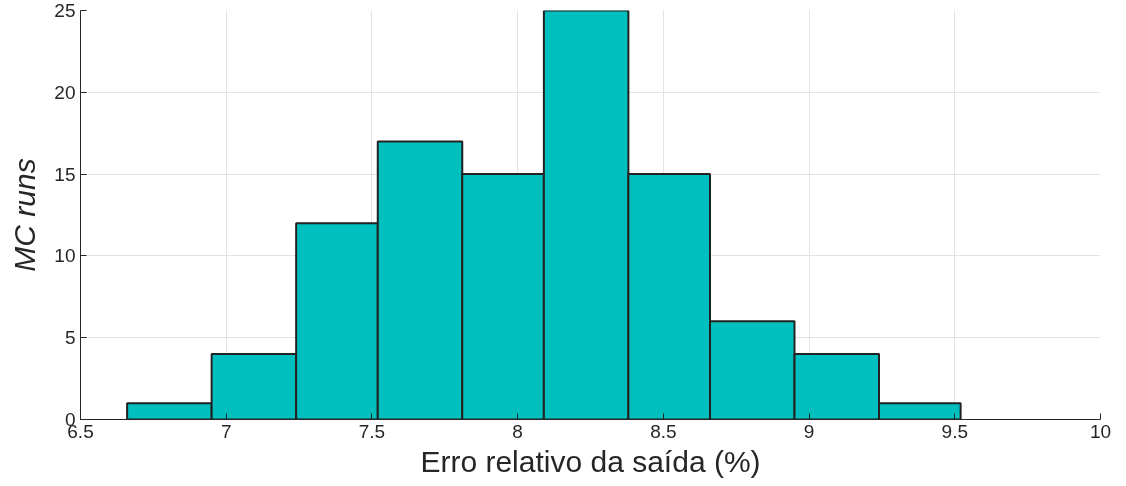 This screenshot has height=486, width=1126. I want to click on x-tick-label: 9.5, so click(954, 431).